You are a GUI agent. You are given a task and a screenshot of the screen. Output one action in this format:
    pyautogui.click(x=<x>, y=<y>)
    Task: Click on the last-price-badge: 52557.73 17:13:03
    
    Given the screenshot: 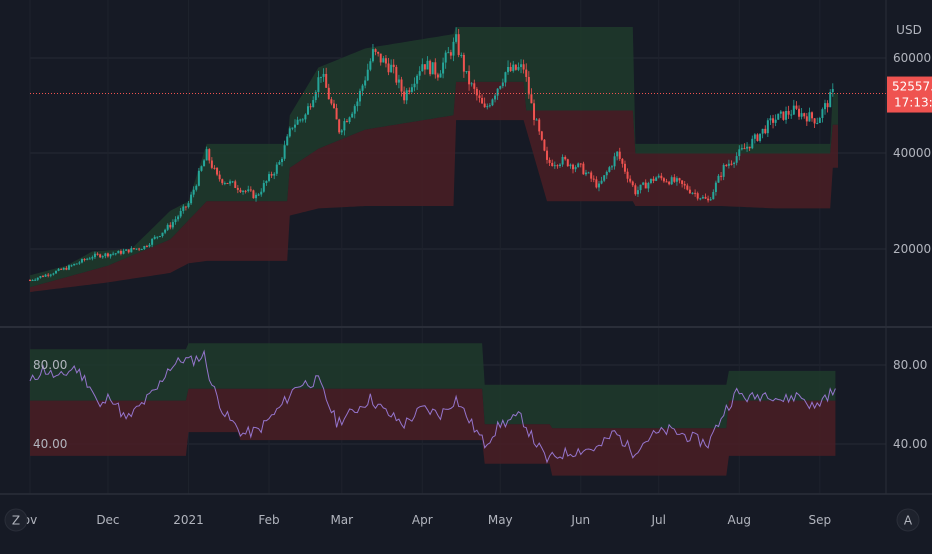 What is the action you would take?
    pyautogui.click(x=909, y=94)
    